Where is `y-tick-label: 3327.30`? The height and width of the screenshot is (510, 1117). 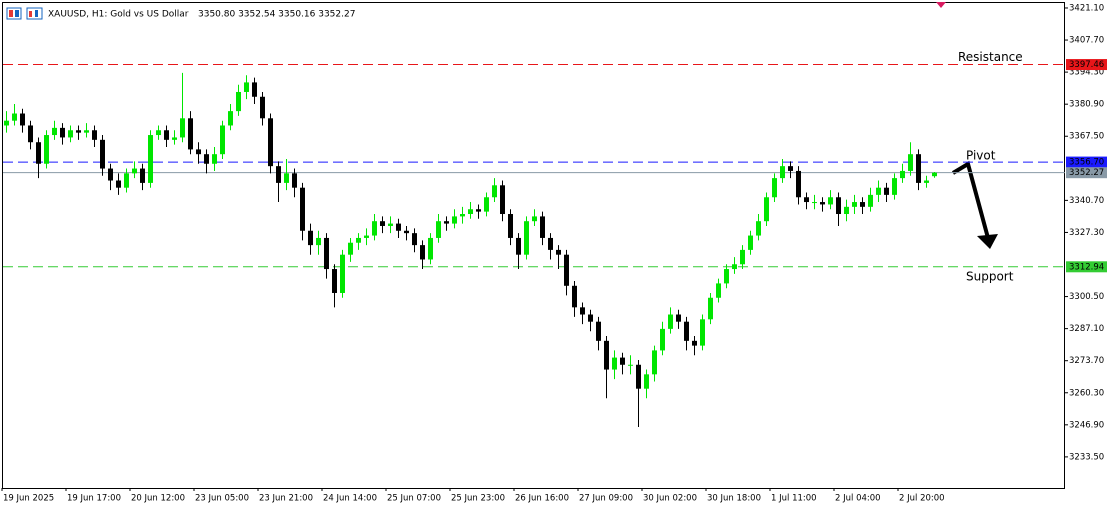
y-tick-label: 3327.30 is located at coordinates (1086, 233).